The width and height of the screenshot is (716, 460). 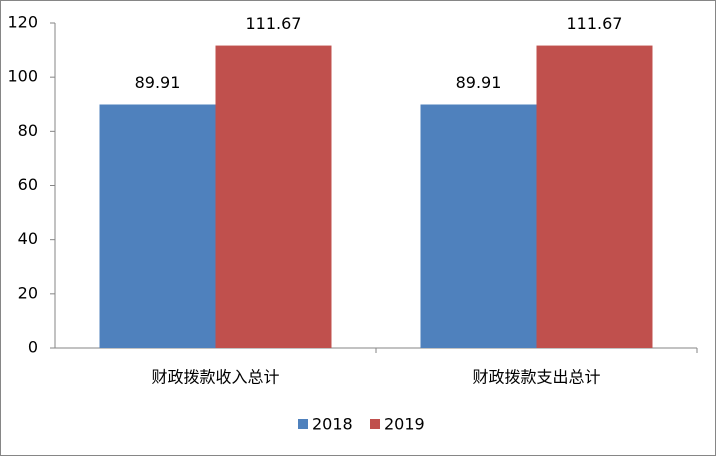 What do you see at coordinates (28, 238) in the screenshot?
I see `y-tick-label: 40` at bounding box center [28, 238].